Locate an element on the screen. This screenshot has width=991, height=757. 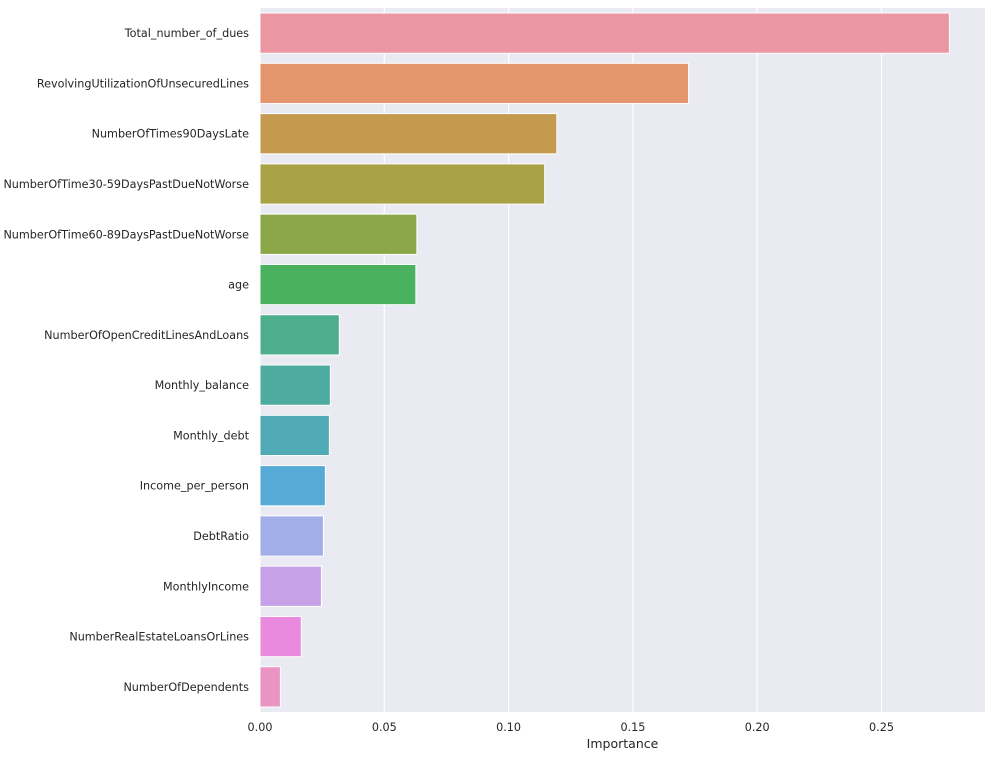
bar-numberoftime30-59dayspastduenotworse is located at coordinates (402, 184).